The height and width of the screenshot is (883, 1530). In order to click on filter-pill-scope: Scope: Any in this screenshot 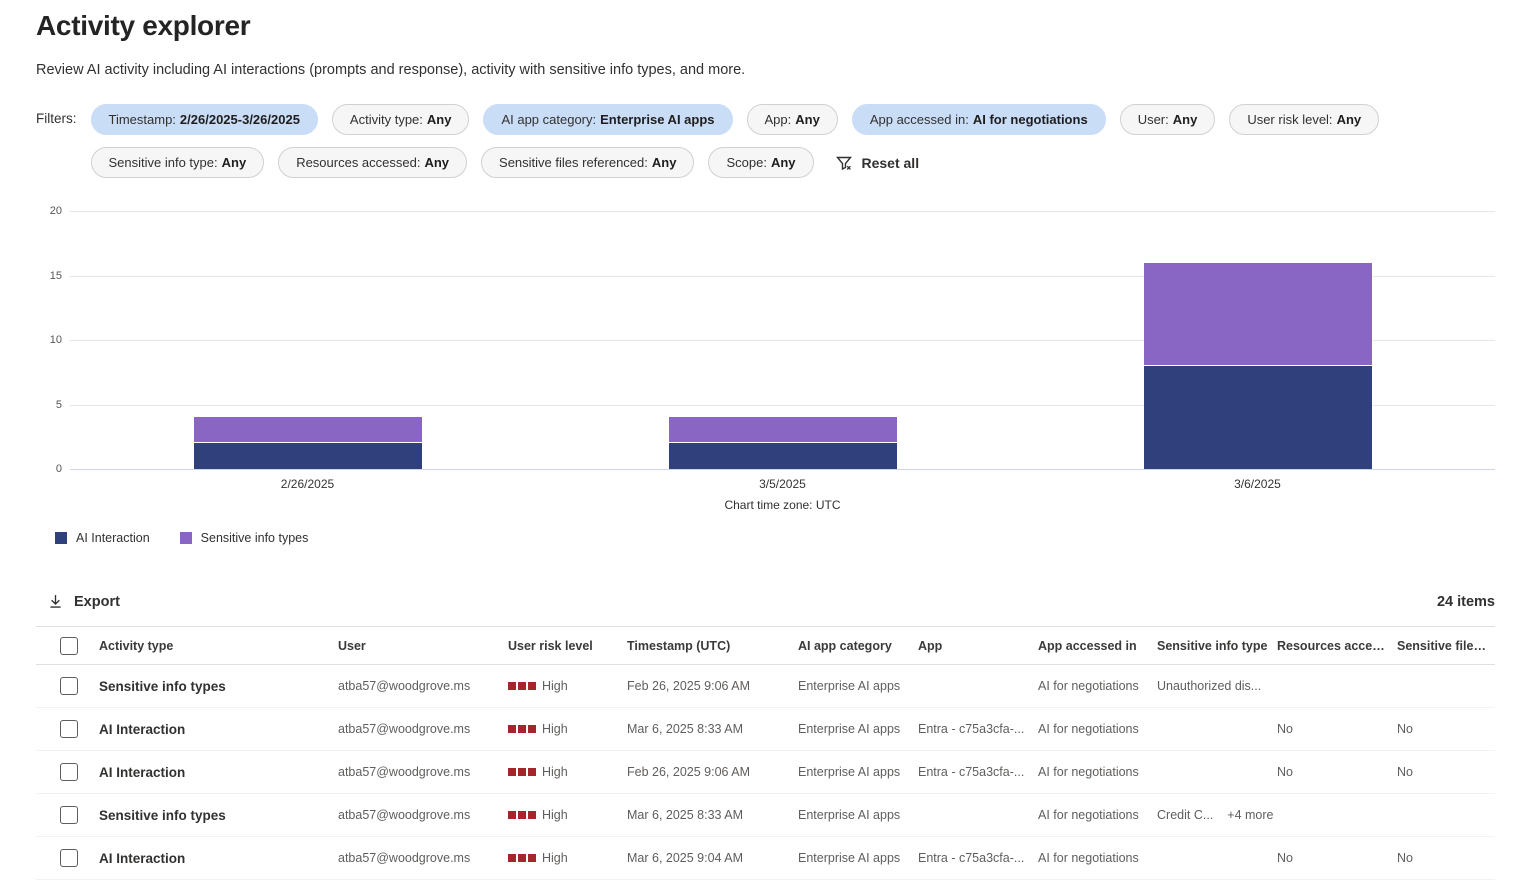, I will do `click(761, 162)`.